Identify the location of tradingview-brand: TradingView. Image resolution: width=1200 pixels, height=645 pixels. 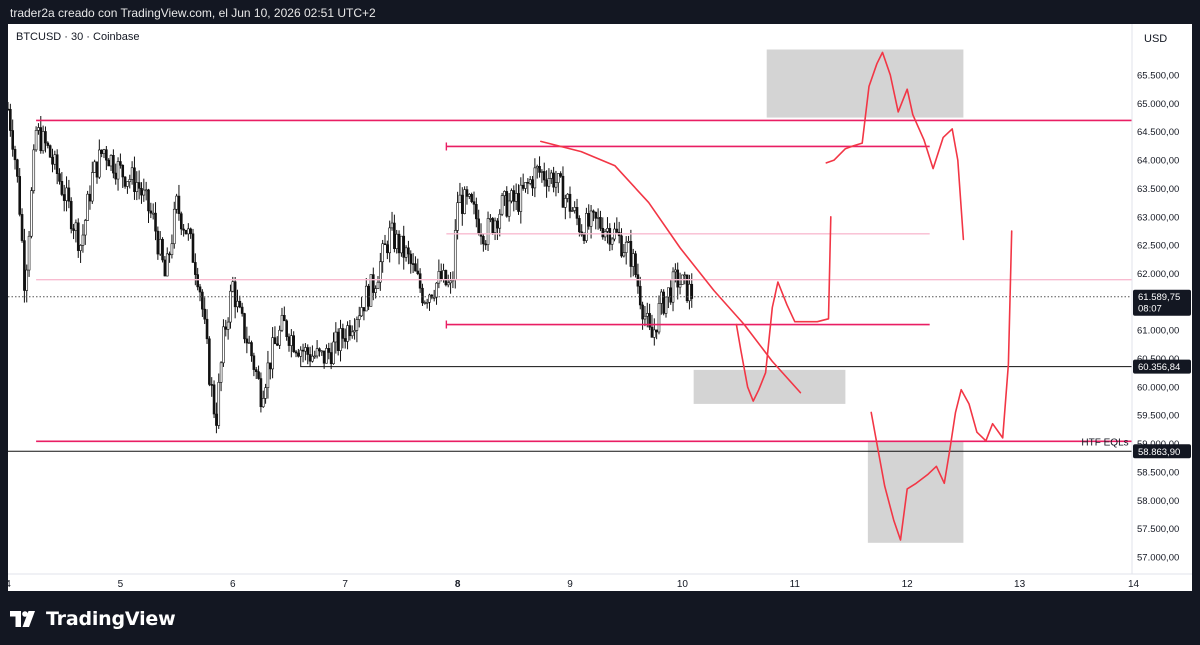
(93, 619).